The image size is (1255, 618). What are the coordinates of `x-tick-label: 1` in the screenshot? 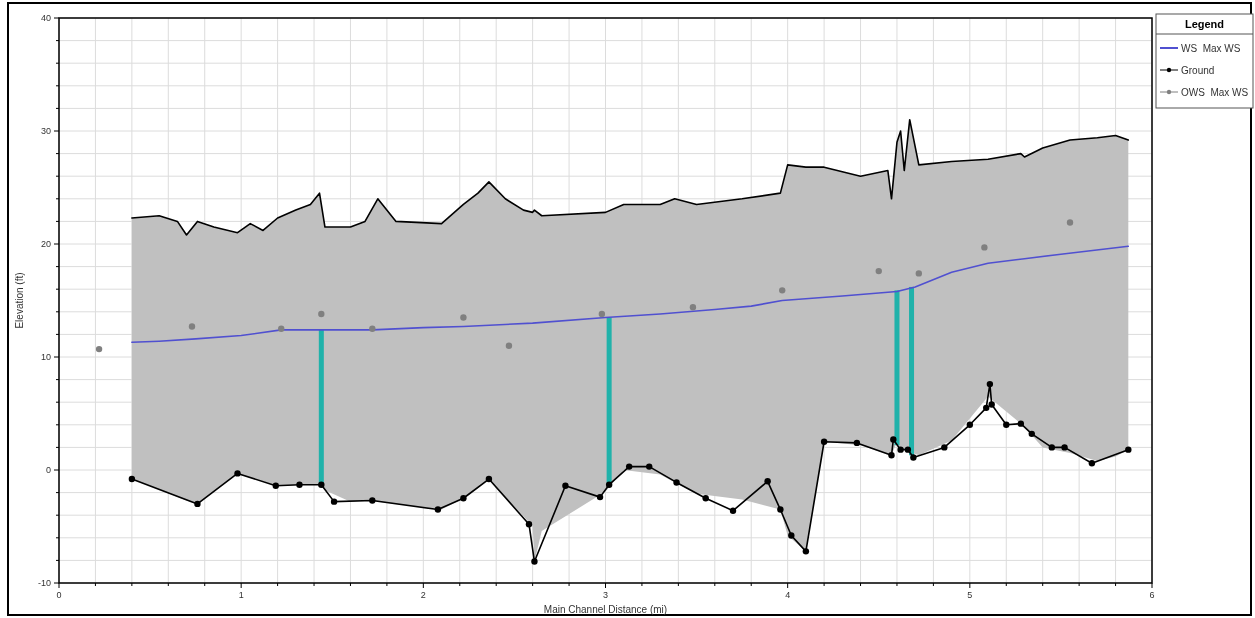 It's located at (241, 595).